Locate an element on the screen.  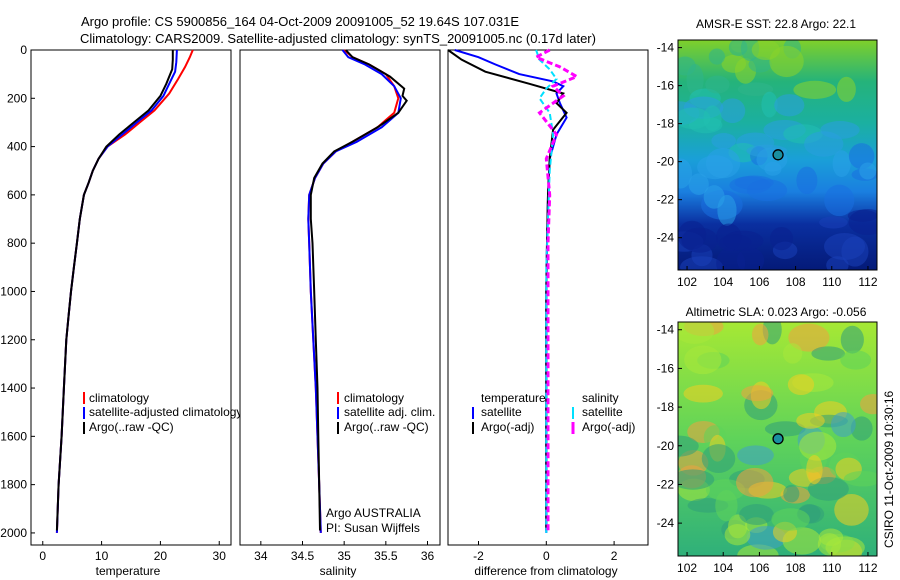
depth-tick-label: 1600 is located at coordinates (13, 436).